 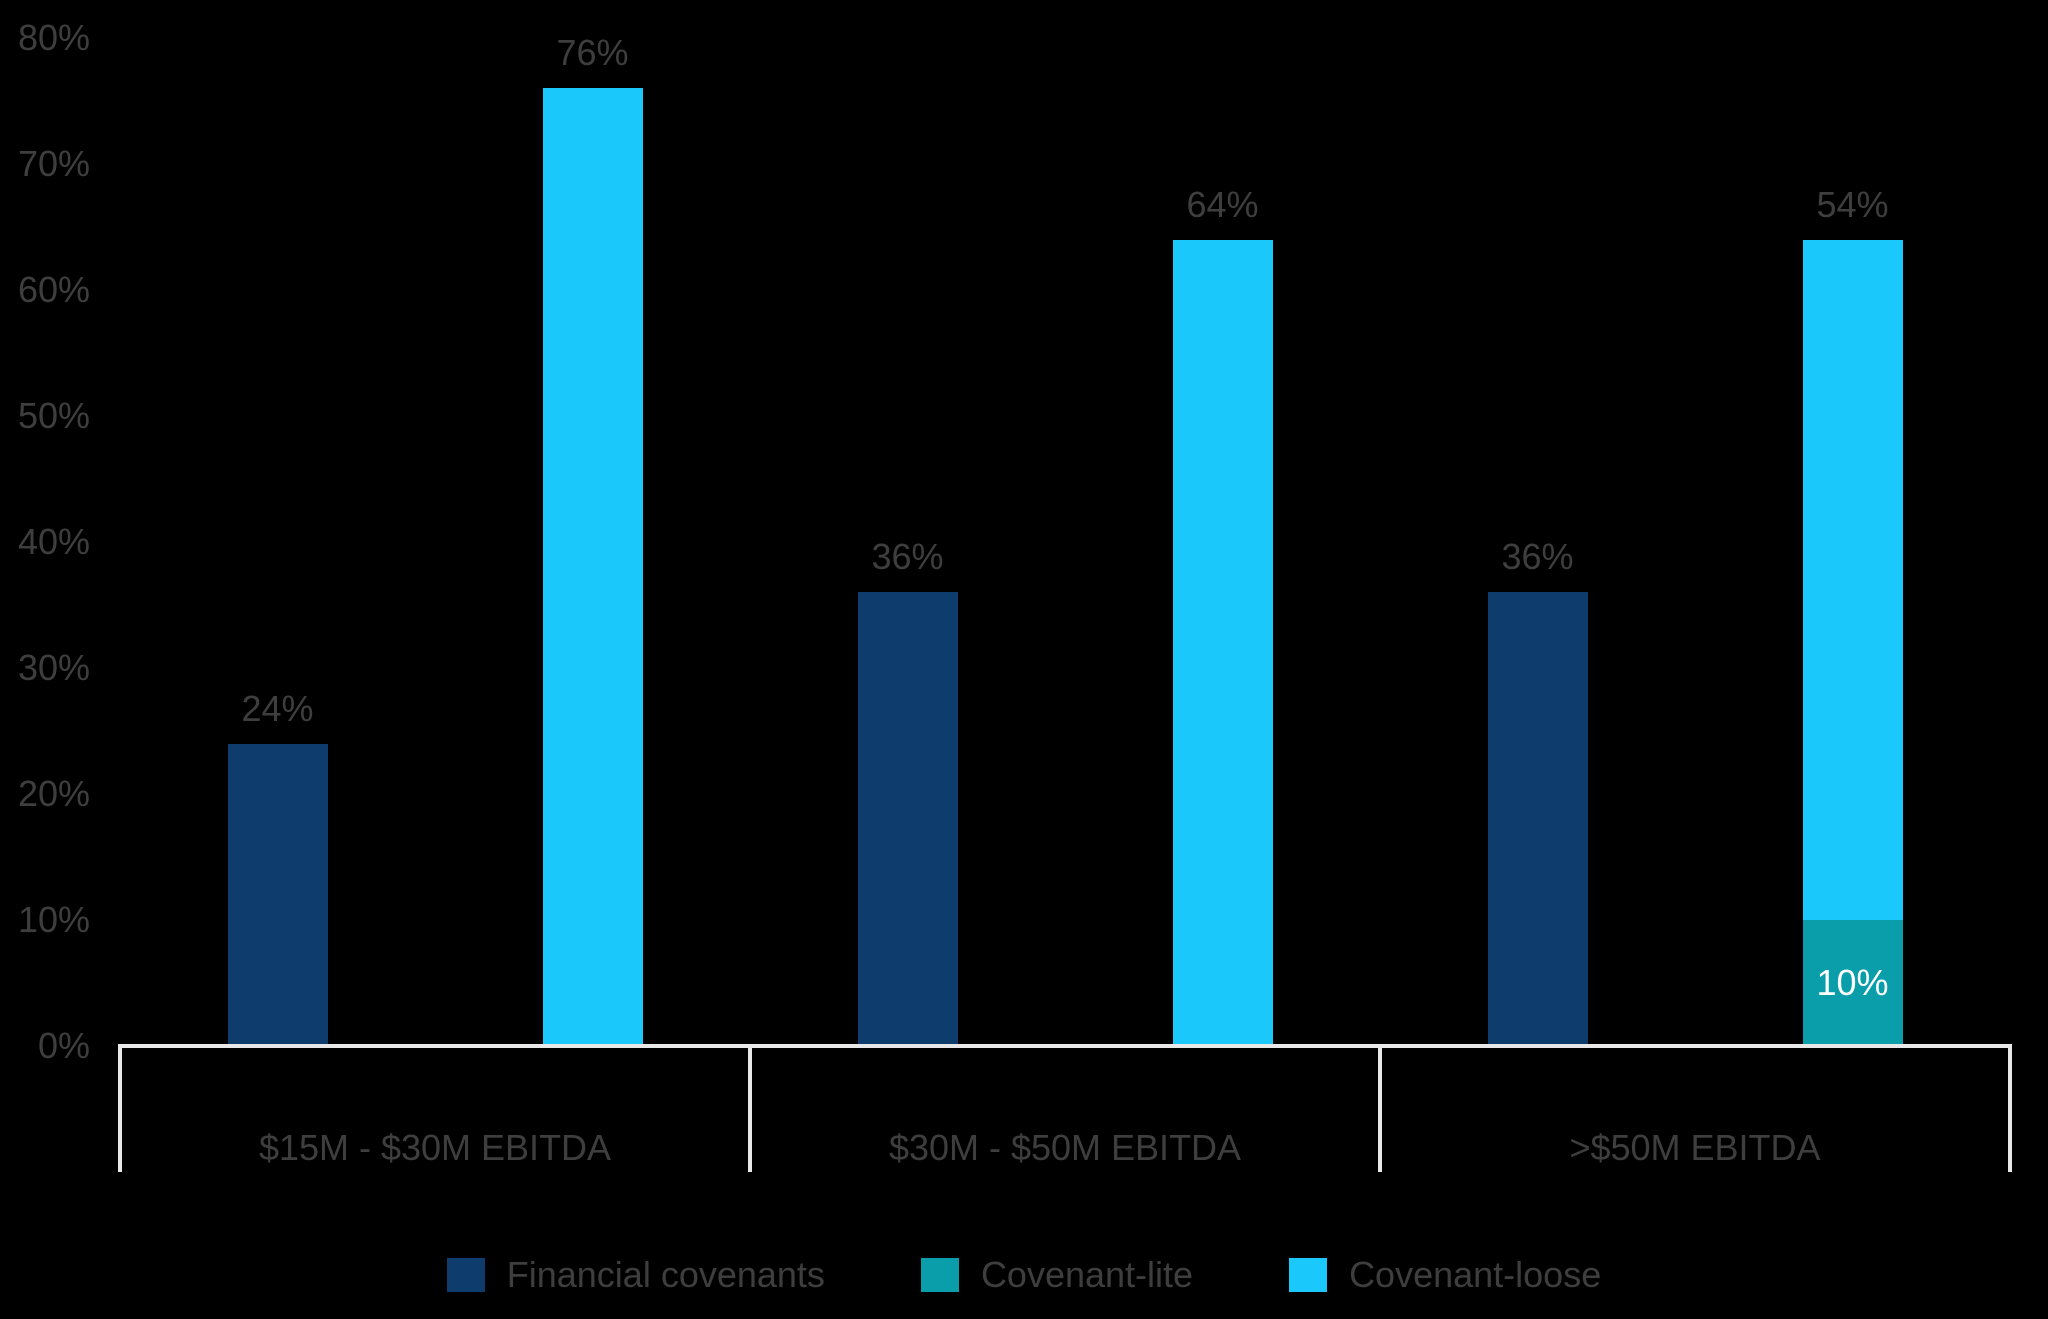 What do you see at coordinates (665, 1274) in the screenshot?
I see `legend-label: Financial covenants` at bounding box center [665, 1274].